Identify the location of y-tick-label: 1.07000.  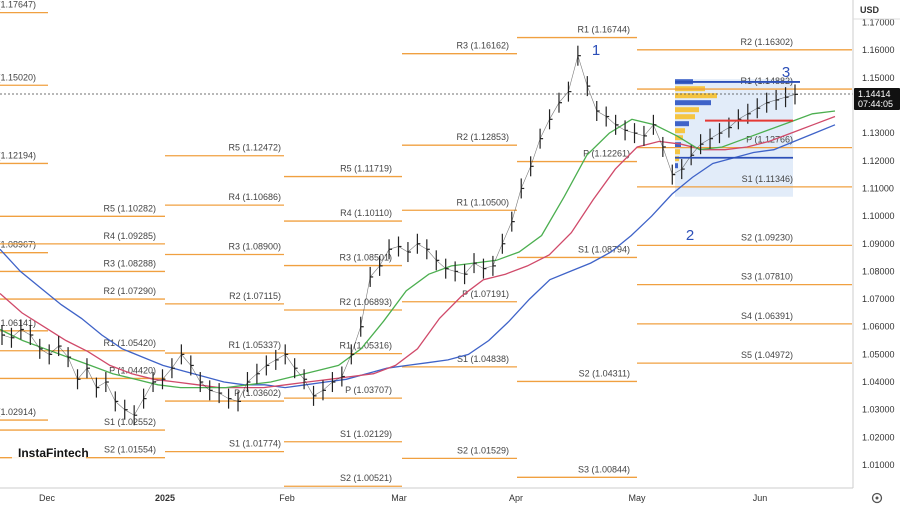
(878, 299).